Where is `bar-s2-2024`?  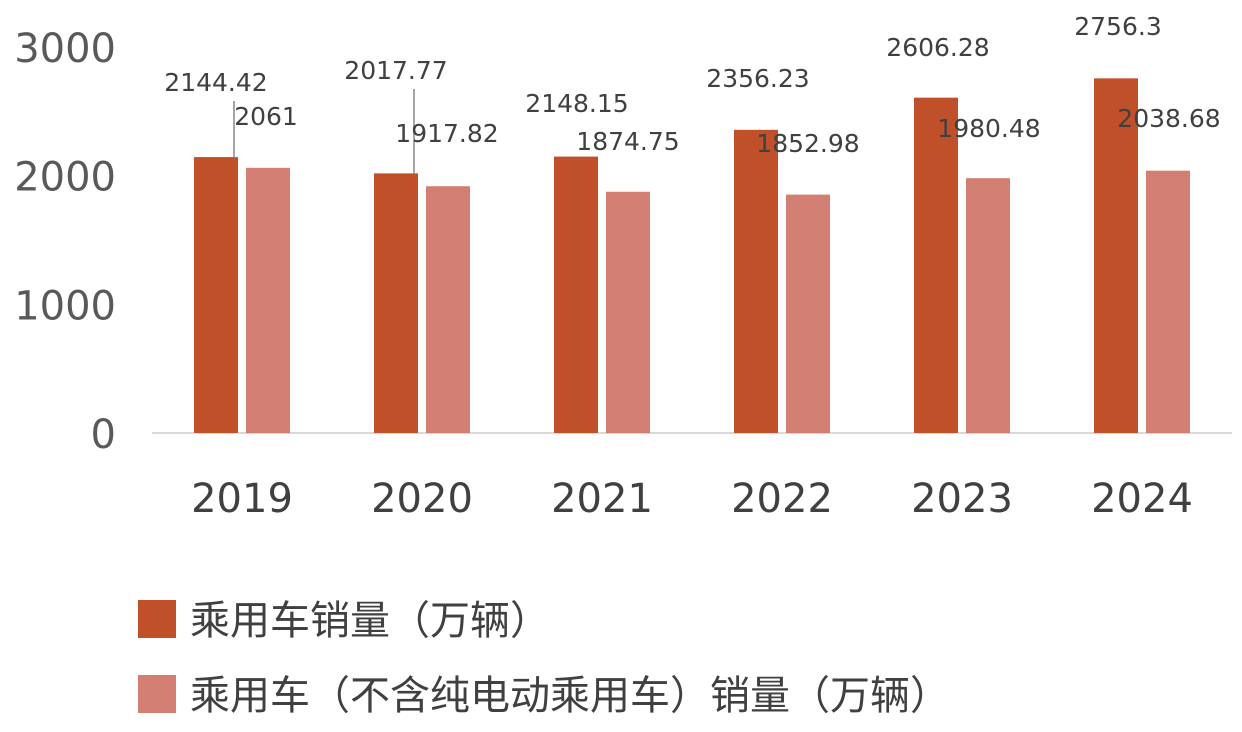 bar-s2-2024 is located at coordinates (1168, 302).